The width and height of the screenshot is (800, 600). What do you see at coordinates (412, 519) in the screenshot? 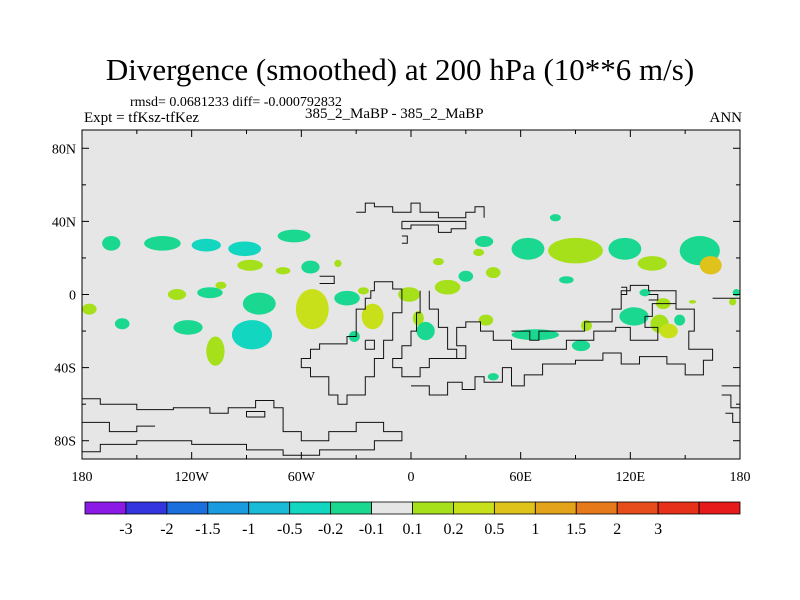
I see `colorbar: -3 -2 -1.5 -1 -0.5 -0.2 -0.1 0.1 0.2 0.5 1 1.5 2 3` at bounding box center [412, 519].